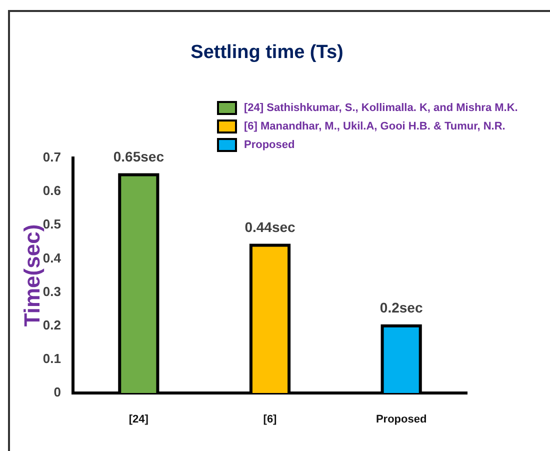 The width and height of the screenshot is (550, 451). I want to click on data-label: 0.2sec, so click(401, 308).